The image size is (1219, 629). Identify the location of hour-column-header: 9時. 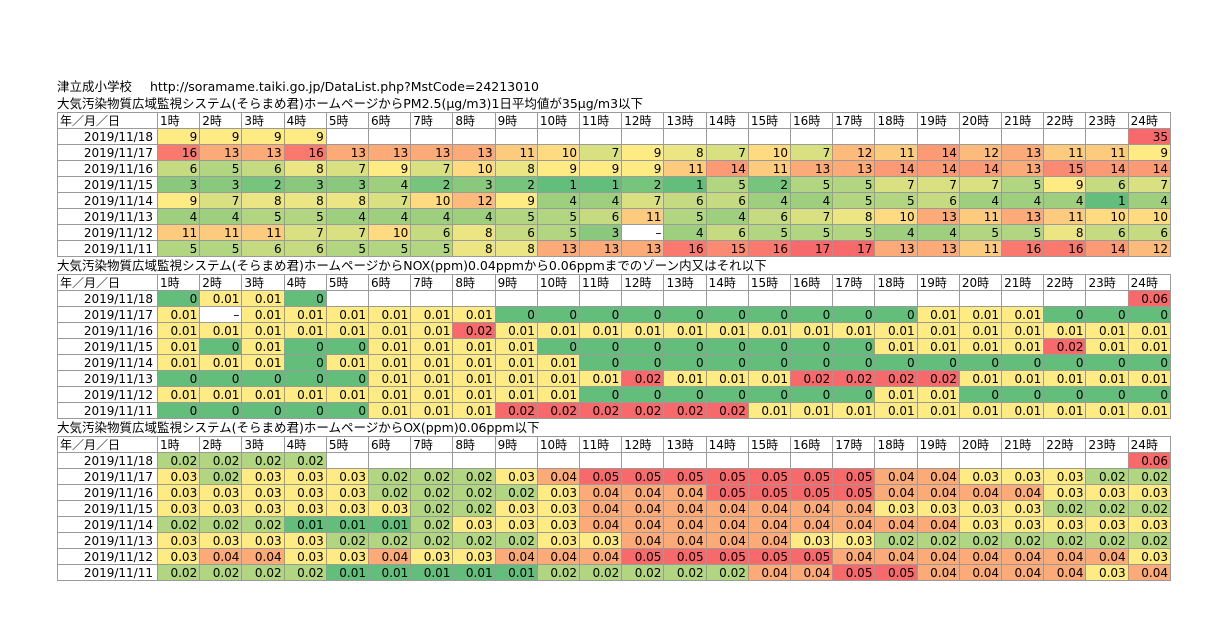
(516, 444).